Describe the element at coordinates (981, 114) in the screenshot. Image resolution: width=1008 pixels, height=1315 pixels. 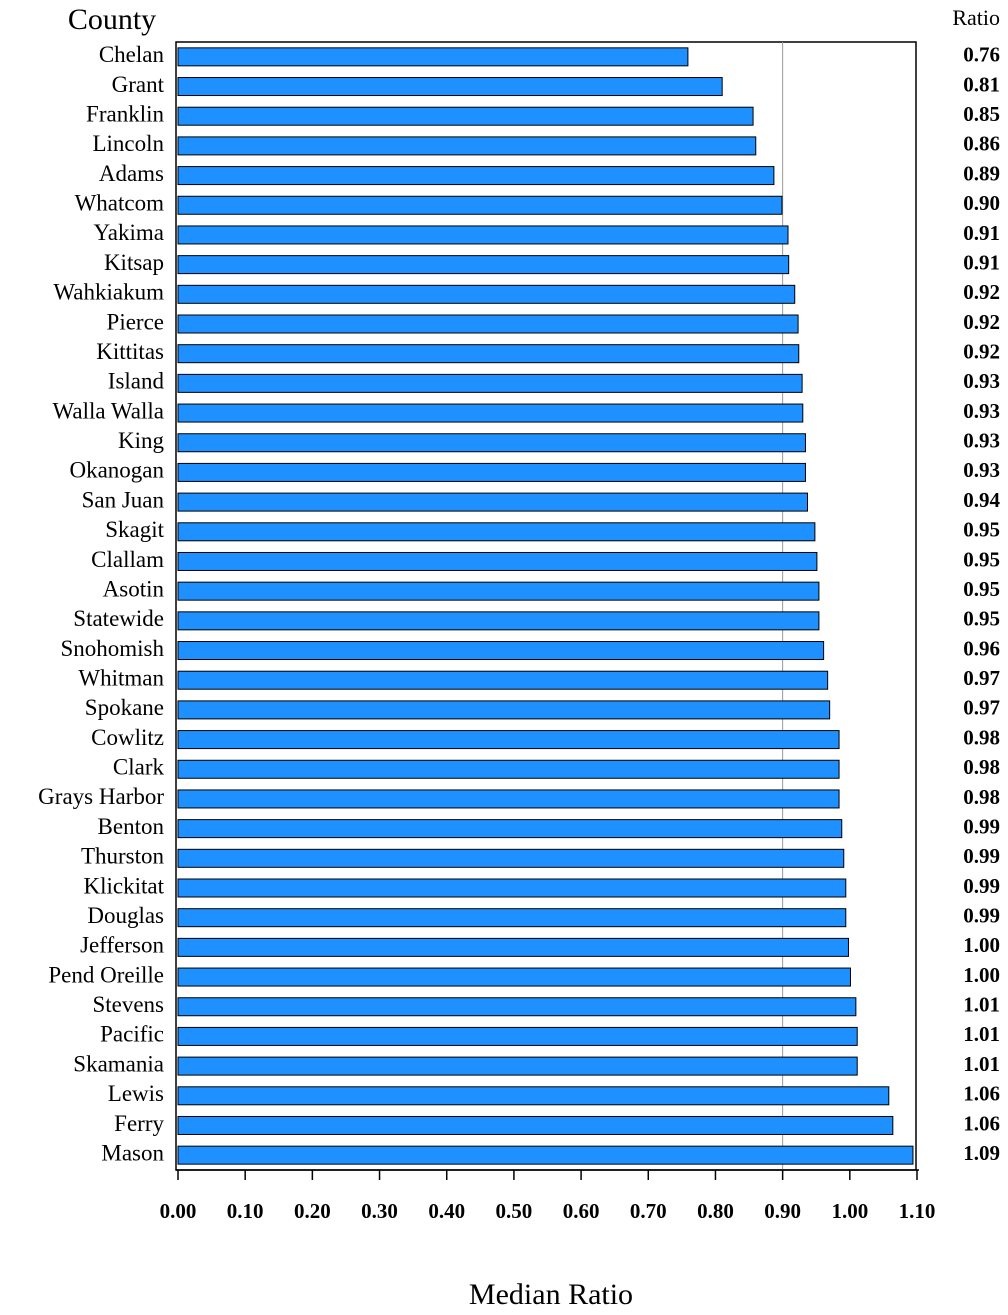
I see `value-label: 0.85` at that location.